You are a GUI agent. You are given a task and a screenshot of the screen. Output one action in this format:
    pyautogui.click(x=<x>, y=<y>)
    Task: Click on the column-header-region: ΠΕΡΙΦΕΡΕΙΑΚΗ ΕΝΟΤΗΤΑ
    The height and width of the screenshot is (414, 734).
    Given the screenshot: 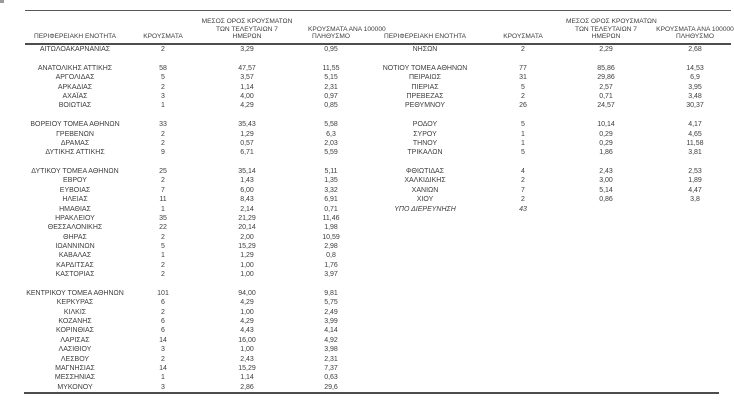 What is the action you would take?
    pyautogui.click(x=75, y=37)
    